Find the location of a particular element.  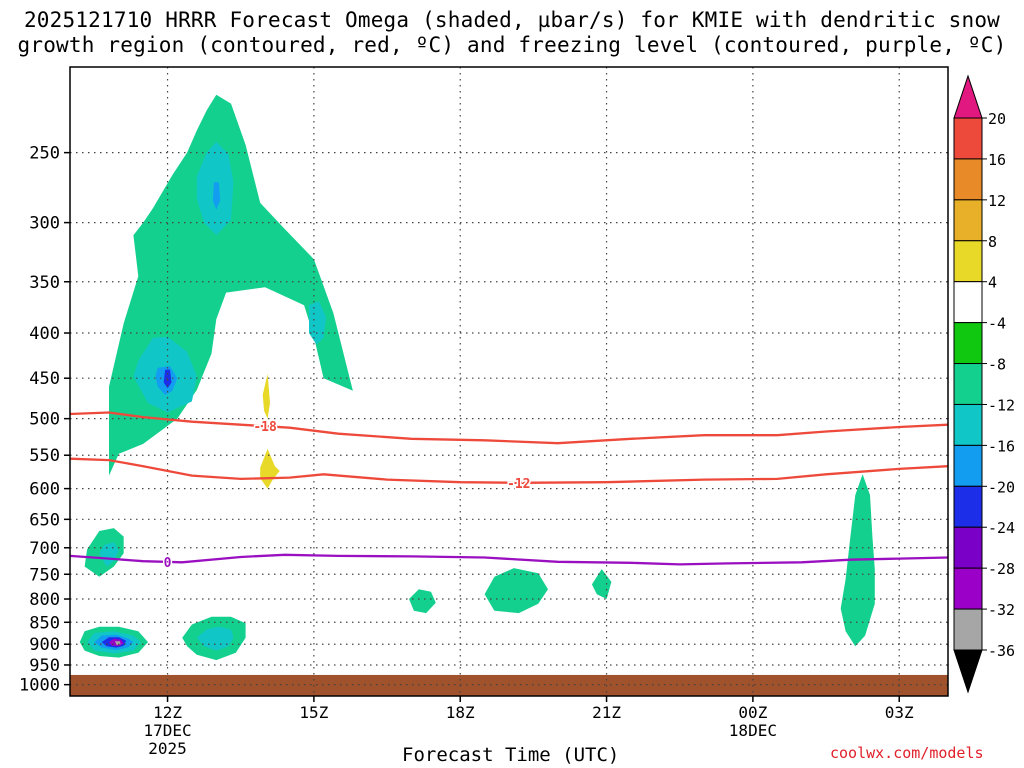

y-tick-label-950: 950 is located at coordinates (44, 666).